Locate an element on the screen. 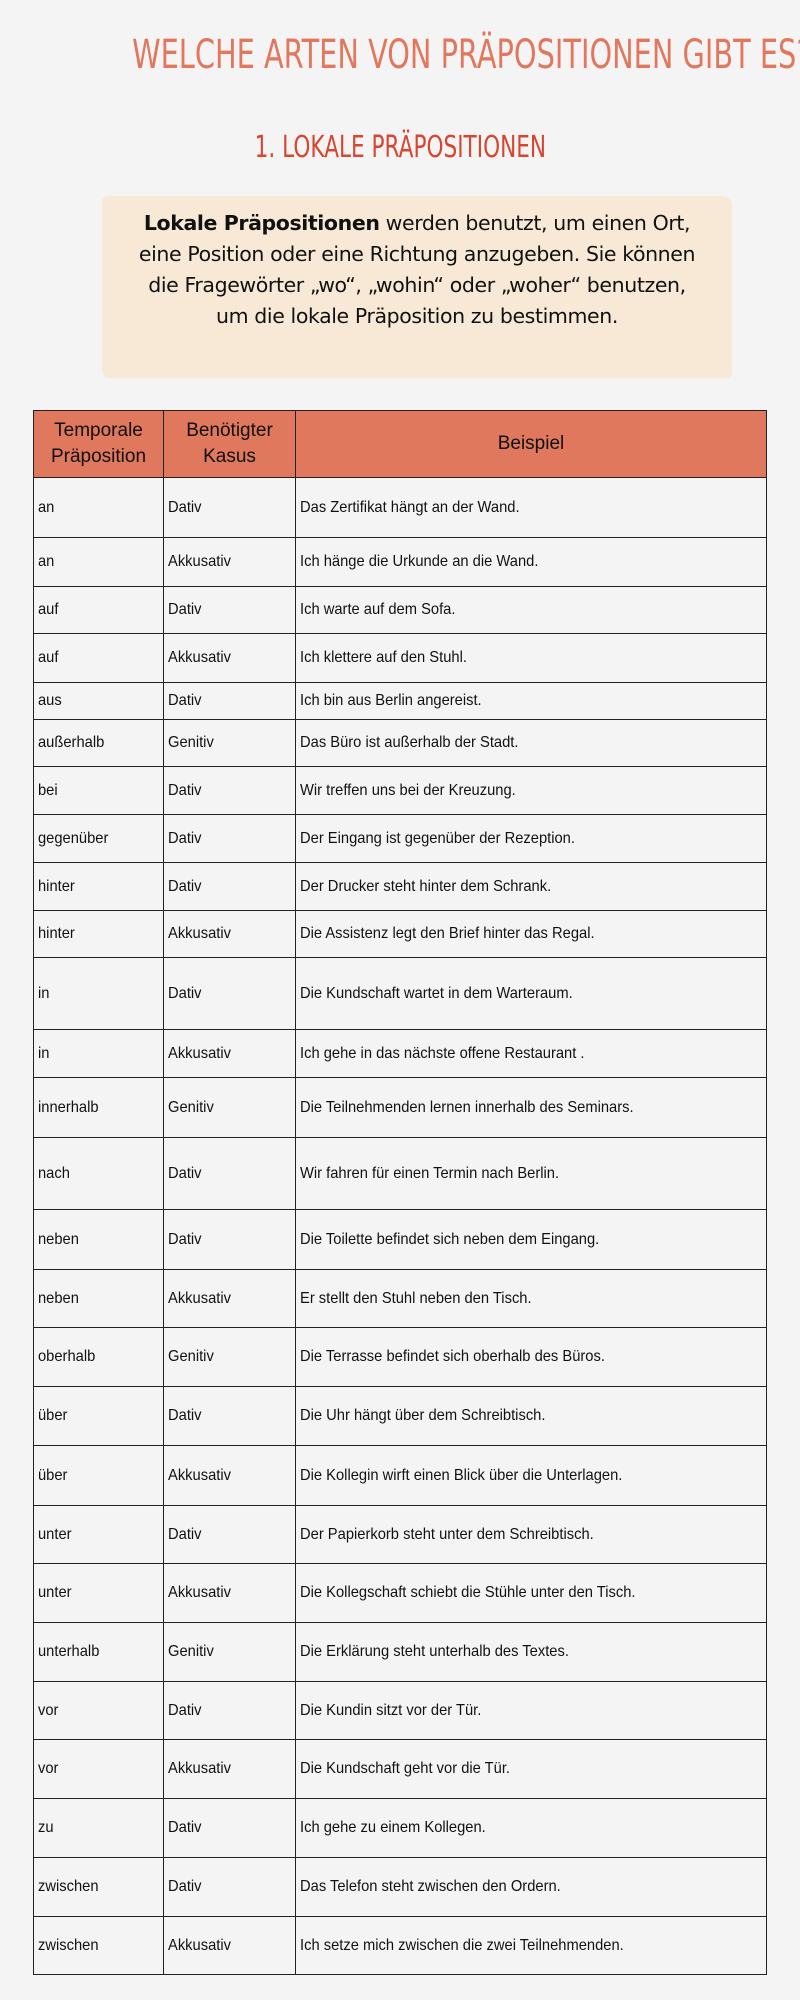 Image resolution: width=800 pixels, height=2000 pixels. cell-preposition-text: über is located at coordinates (53, 1475).